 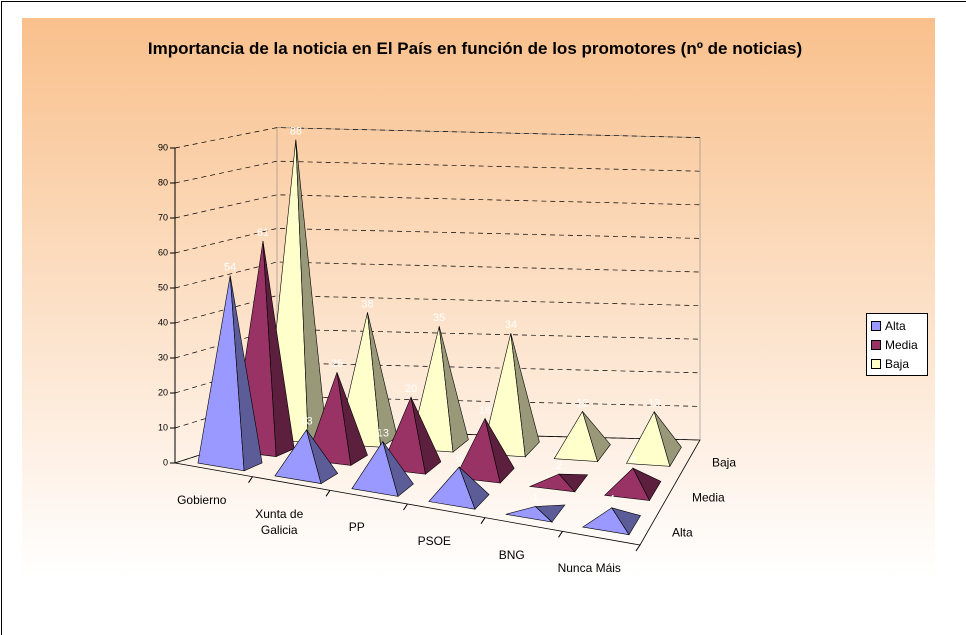 What do you see at coordinates (230, 267) in the screenshot?
I see `data-label: 54` at bounding box center [230, 267].